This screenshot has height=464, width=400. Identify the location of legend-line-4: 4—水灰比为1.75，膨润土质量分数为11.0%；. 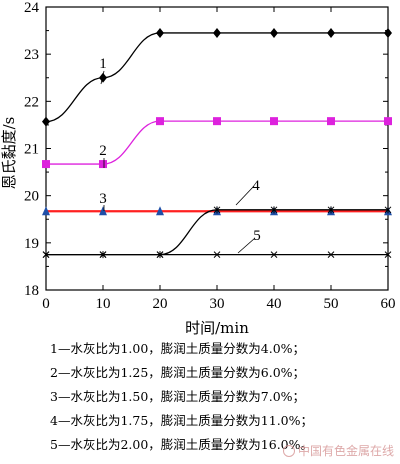
(181, 420).